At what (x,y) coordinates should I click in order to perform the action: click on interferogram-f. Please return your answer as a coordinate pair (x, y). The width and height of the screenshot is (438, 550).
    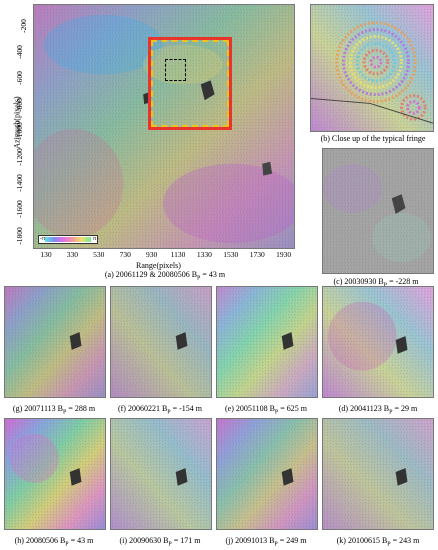
    Looking at the image, I should click on (161, 342).